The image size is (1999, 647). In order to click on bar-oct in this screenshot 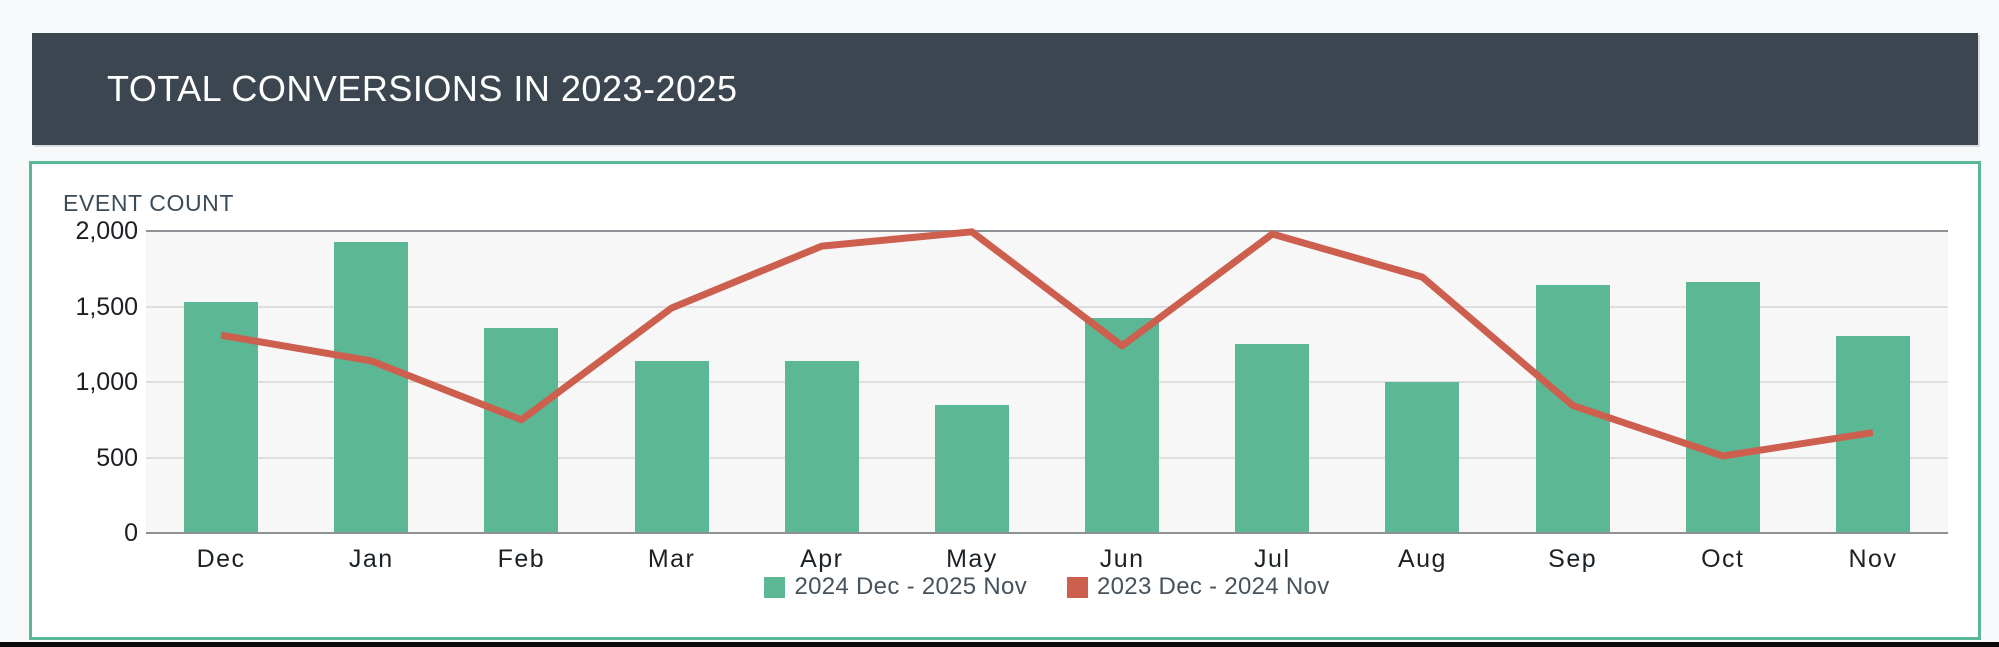, I will do `click(1722, 407)`.